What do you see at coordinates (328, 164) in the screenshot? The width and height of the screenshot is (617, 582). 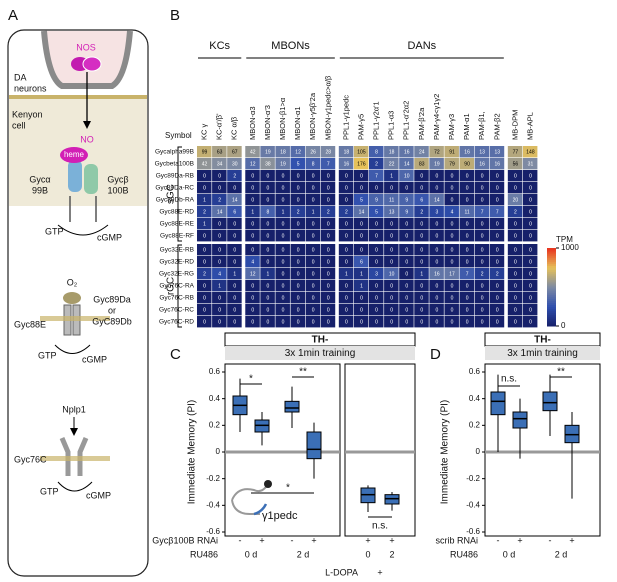 I see `cell-value: 7` at bounding box center [328, 164].